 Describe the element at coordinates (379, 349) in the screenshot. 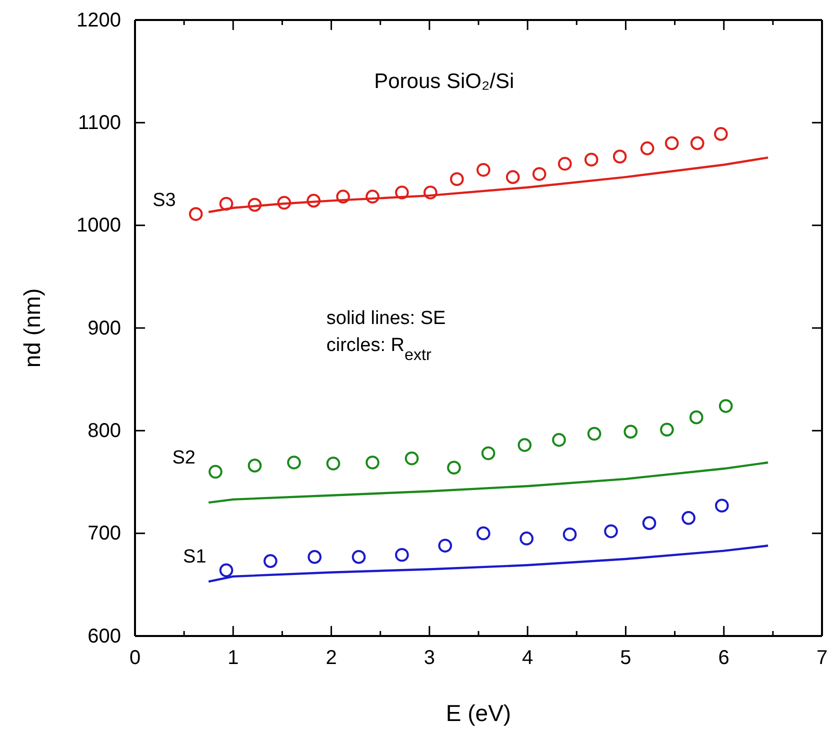

I see `annotation: circles: R$_{extr}$` at that location.